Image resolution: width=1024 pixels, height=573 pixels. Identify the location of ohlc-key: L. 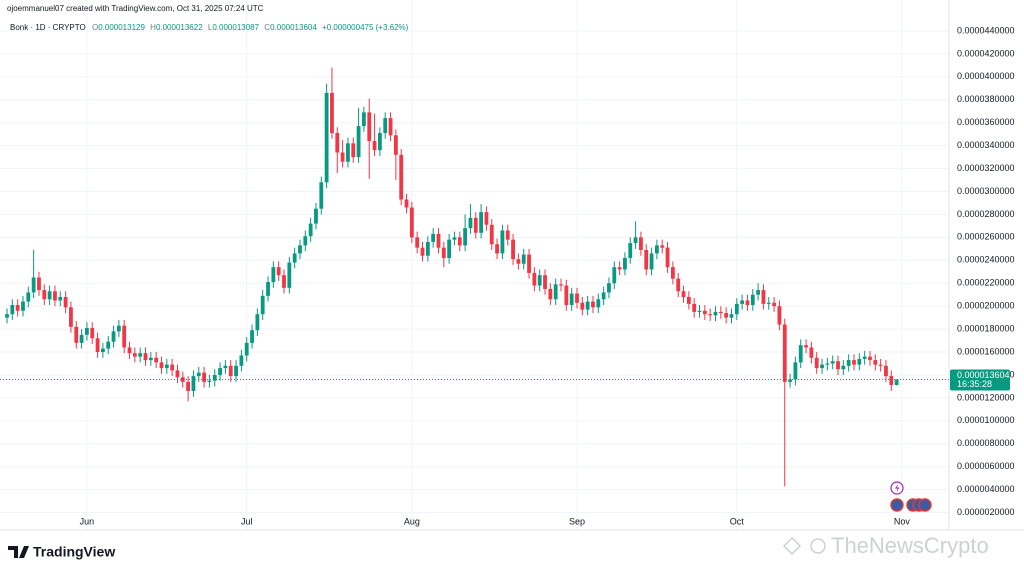
(210, 27).